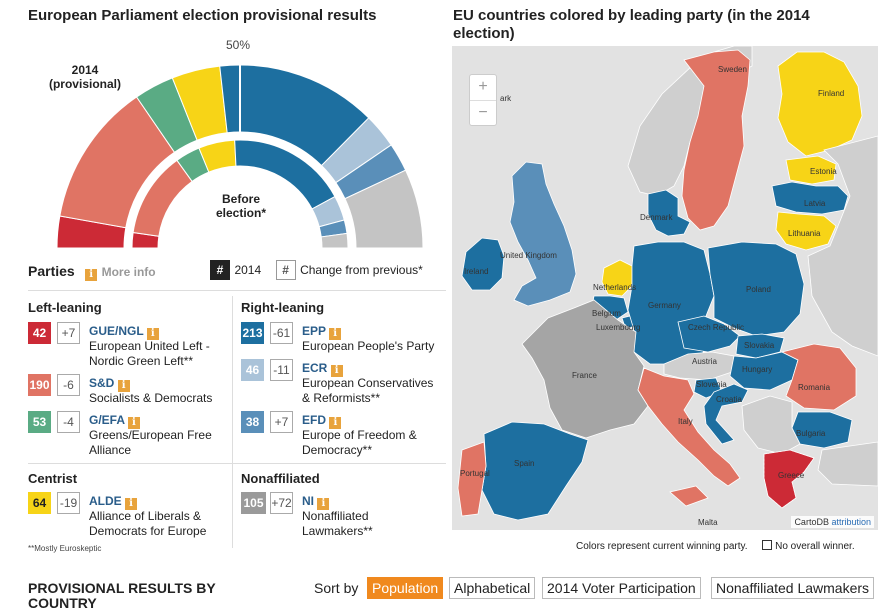 This screenshot has height=611, width=889. What do you see at coordinates (315, 368) in the screenshot?
I see `party-abbr-text: ECR` at bounding box center [315, 368].